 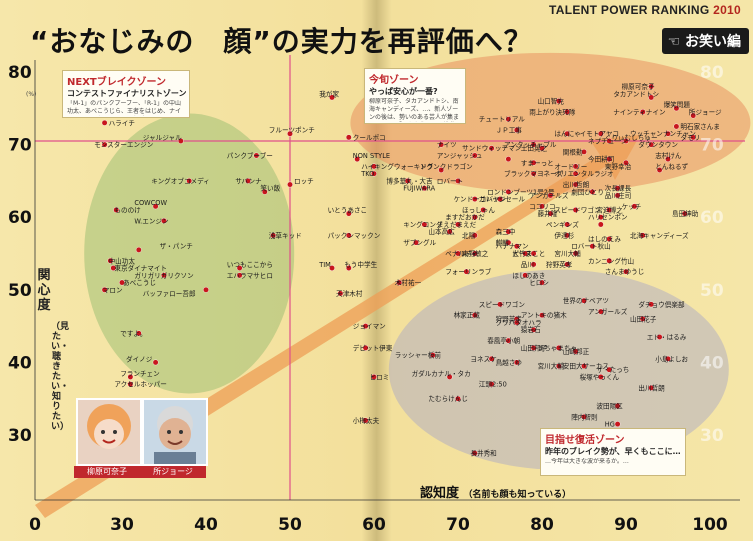 What do you see at coordinates (397, 166) in the screenshot?
I see `point-label: ハイキングウォーキング` at bounding box center [397, 166].